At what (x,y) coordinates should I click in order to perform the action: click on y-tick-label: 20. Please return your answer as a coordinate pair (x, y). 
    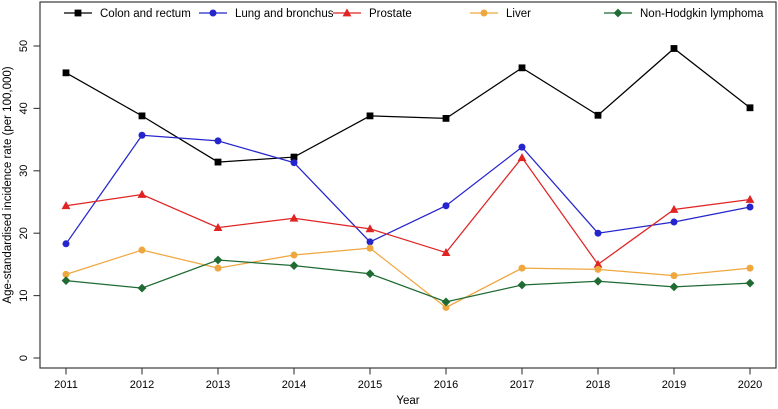
    Looking at the image, I should click on (24, 233).